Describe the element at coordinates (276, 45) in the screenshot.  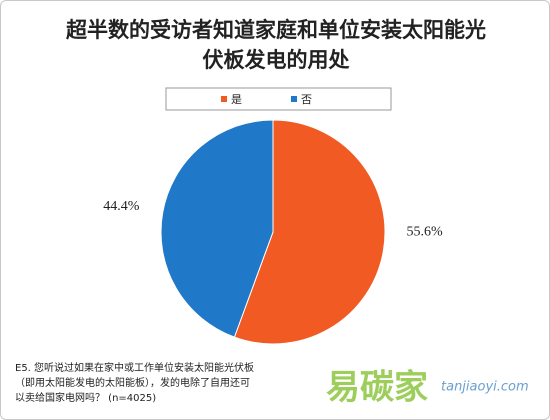
I see `chart-title: 超半数的受访者知道家庭和单位安装太阳能光伏板发电的用处` at that location.